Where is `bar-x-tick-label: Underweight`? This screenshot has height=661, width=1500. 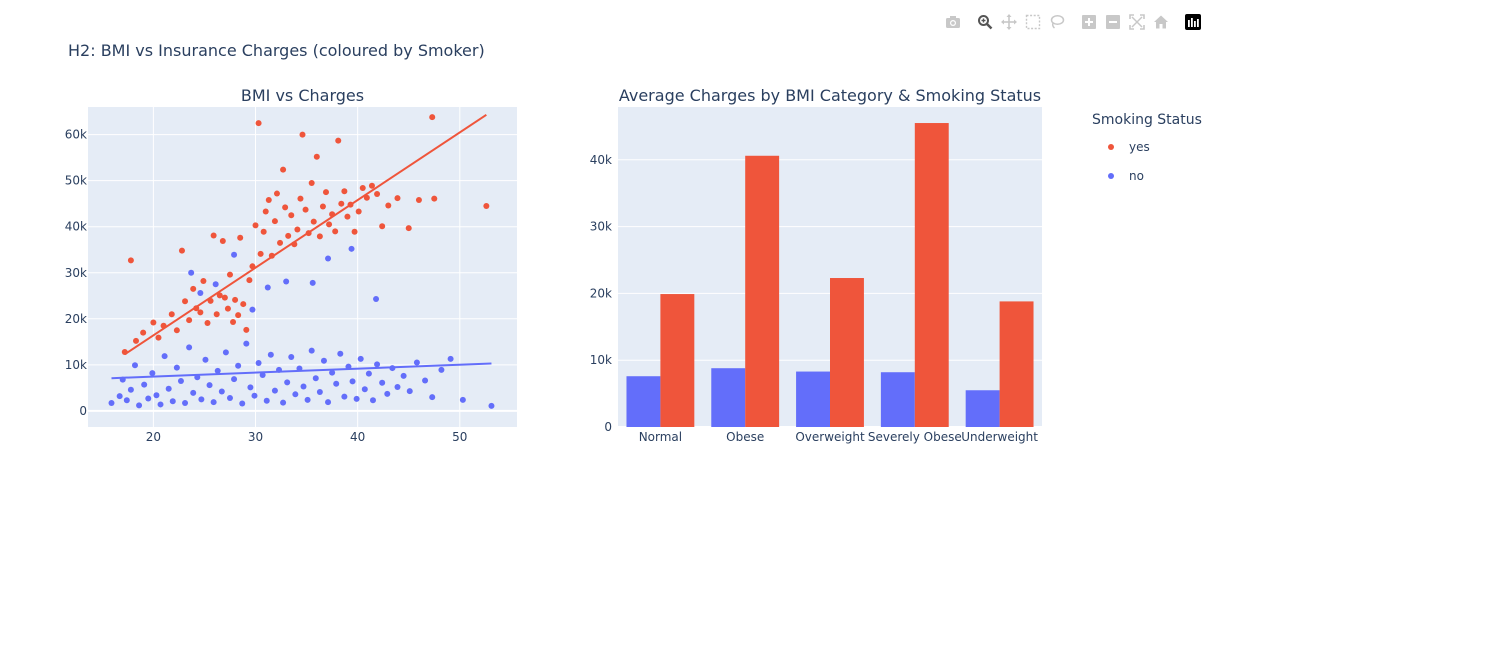
bar-x-tick-label: Underweight is located at coordinates (999, 437).